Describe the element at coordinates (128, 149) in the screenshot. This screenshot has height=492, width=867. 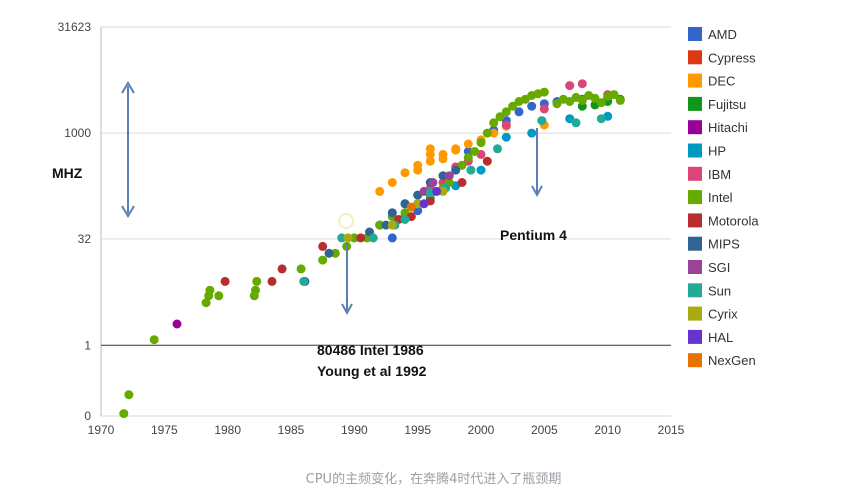
I see `range-arrow-icon` at that location.